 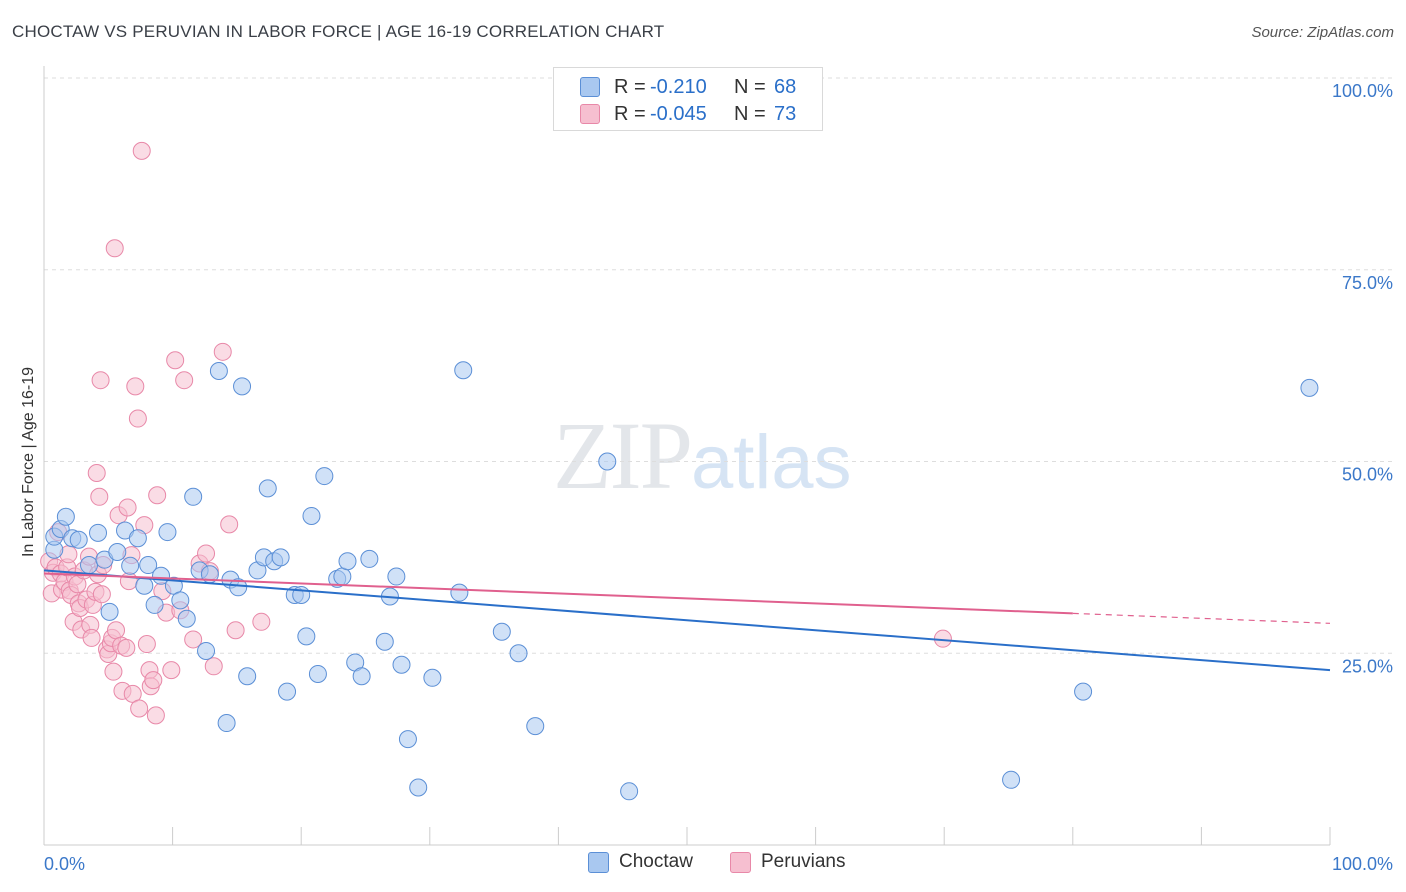 I want to click on legend-row-choctaw: R = -0.210 N = 68, so click(x=688, y=87).